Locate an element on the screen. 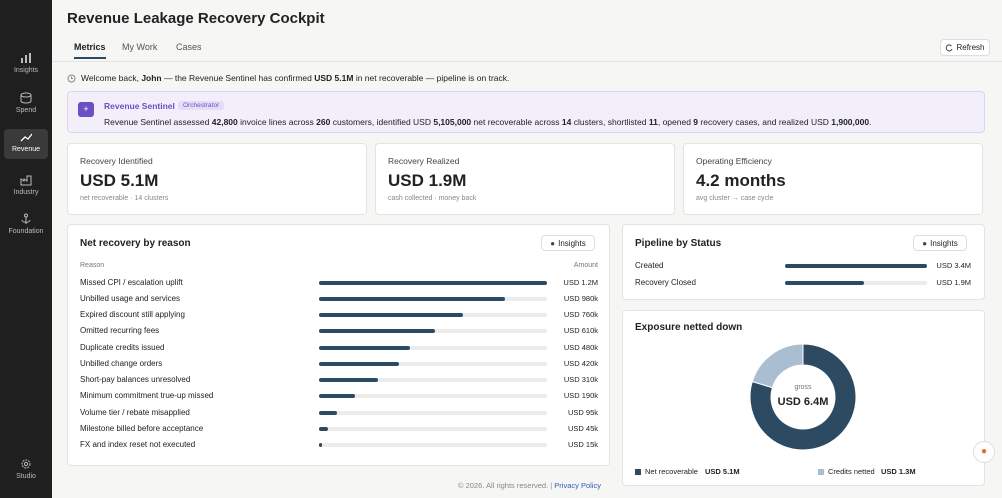  kpi-value: USD 5.1M is located at coordinates (119, 180).